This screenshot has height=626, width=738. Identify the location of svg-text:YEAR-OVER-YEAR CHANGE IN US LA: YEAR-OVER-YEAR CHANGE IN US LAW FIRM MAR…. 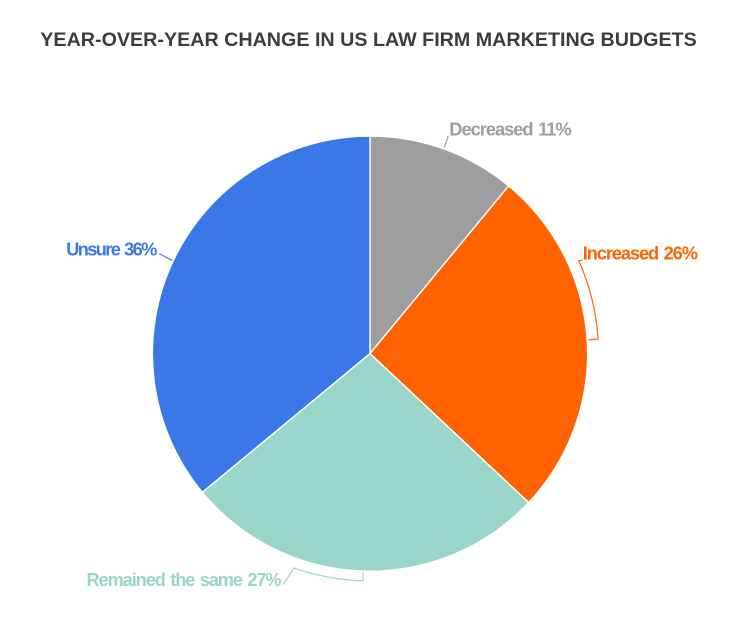
(368, 40).